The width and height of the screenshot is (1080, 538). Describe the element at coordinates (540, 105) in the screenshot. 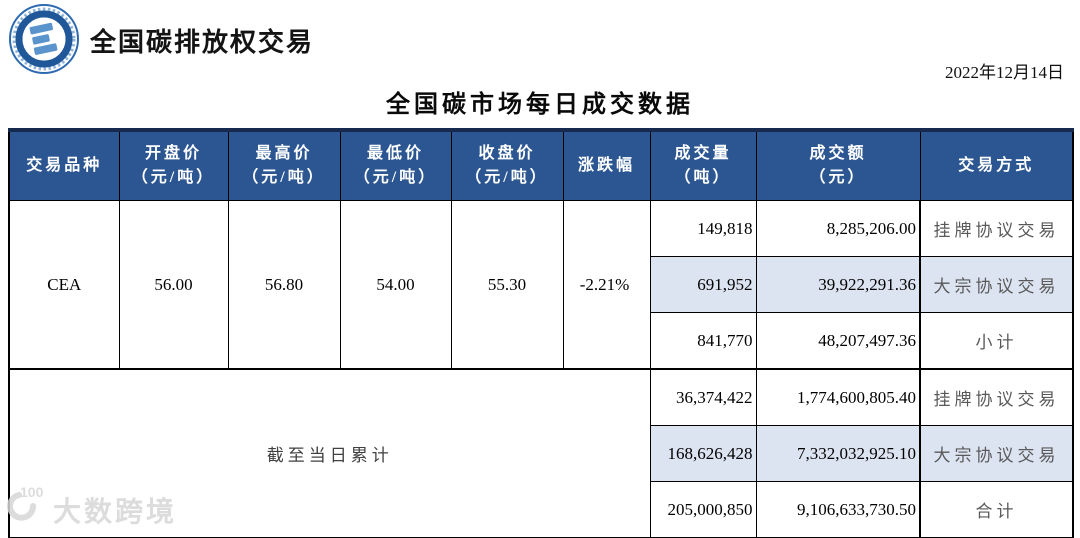

I see `page-title: 全国碳市场每日成交数据` at that location.